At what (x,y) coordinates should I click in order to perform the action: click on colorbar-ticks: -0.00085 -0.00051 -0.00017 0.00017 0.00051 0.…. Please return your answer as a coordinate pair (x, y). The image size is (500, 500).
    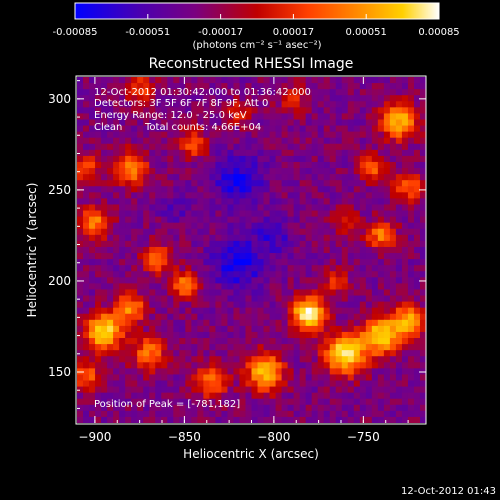
    Looking at the image, I should click on (256, 26).